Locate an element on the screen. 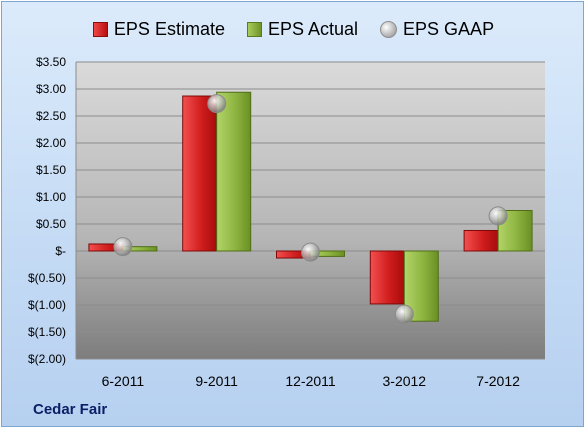 The height and width of the screenshot is (430, 587). y-tick-label: $(0.50) is located at coordinates (47, 278).